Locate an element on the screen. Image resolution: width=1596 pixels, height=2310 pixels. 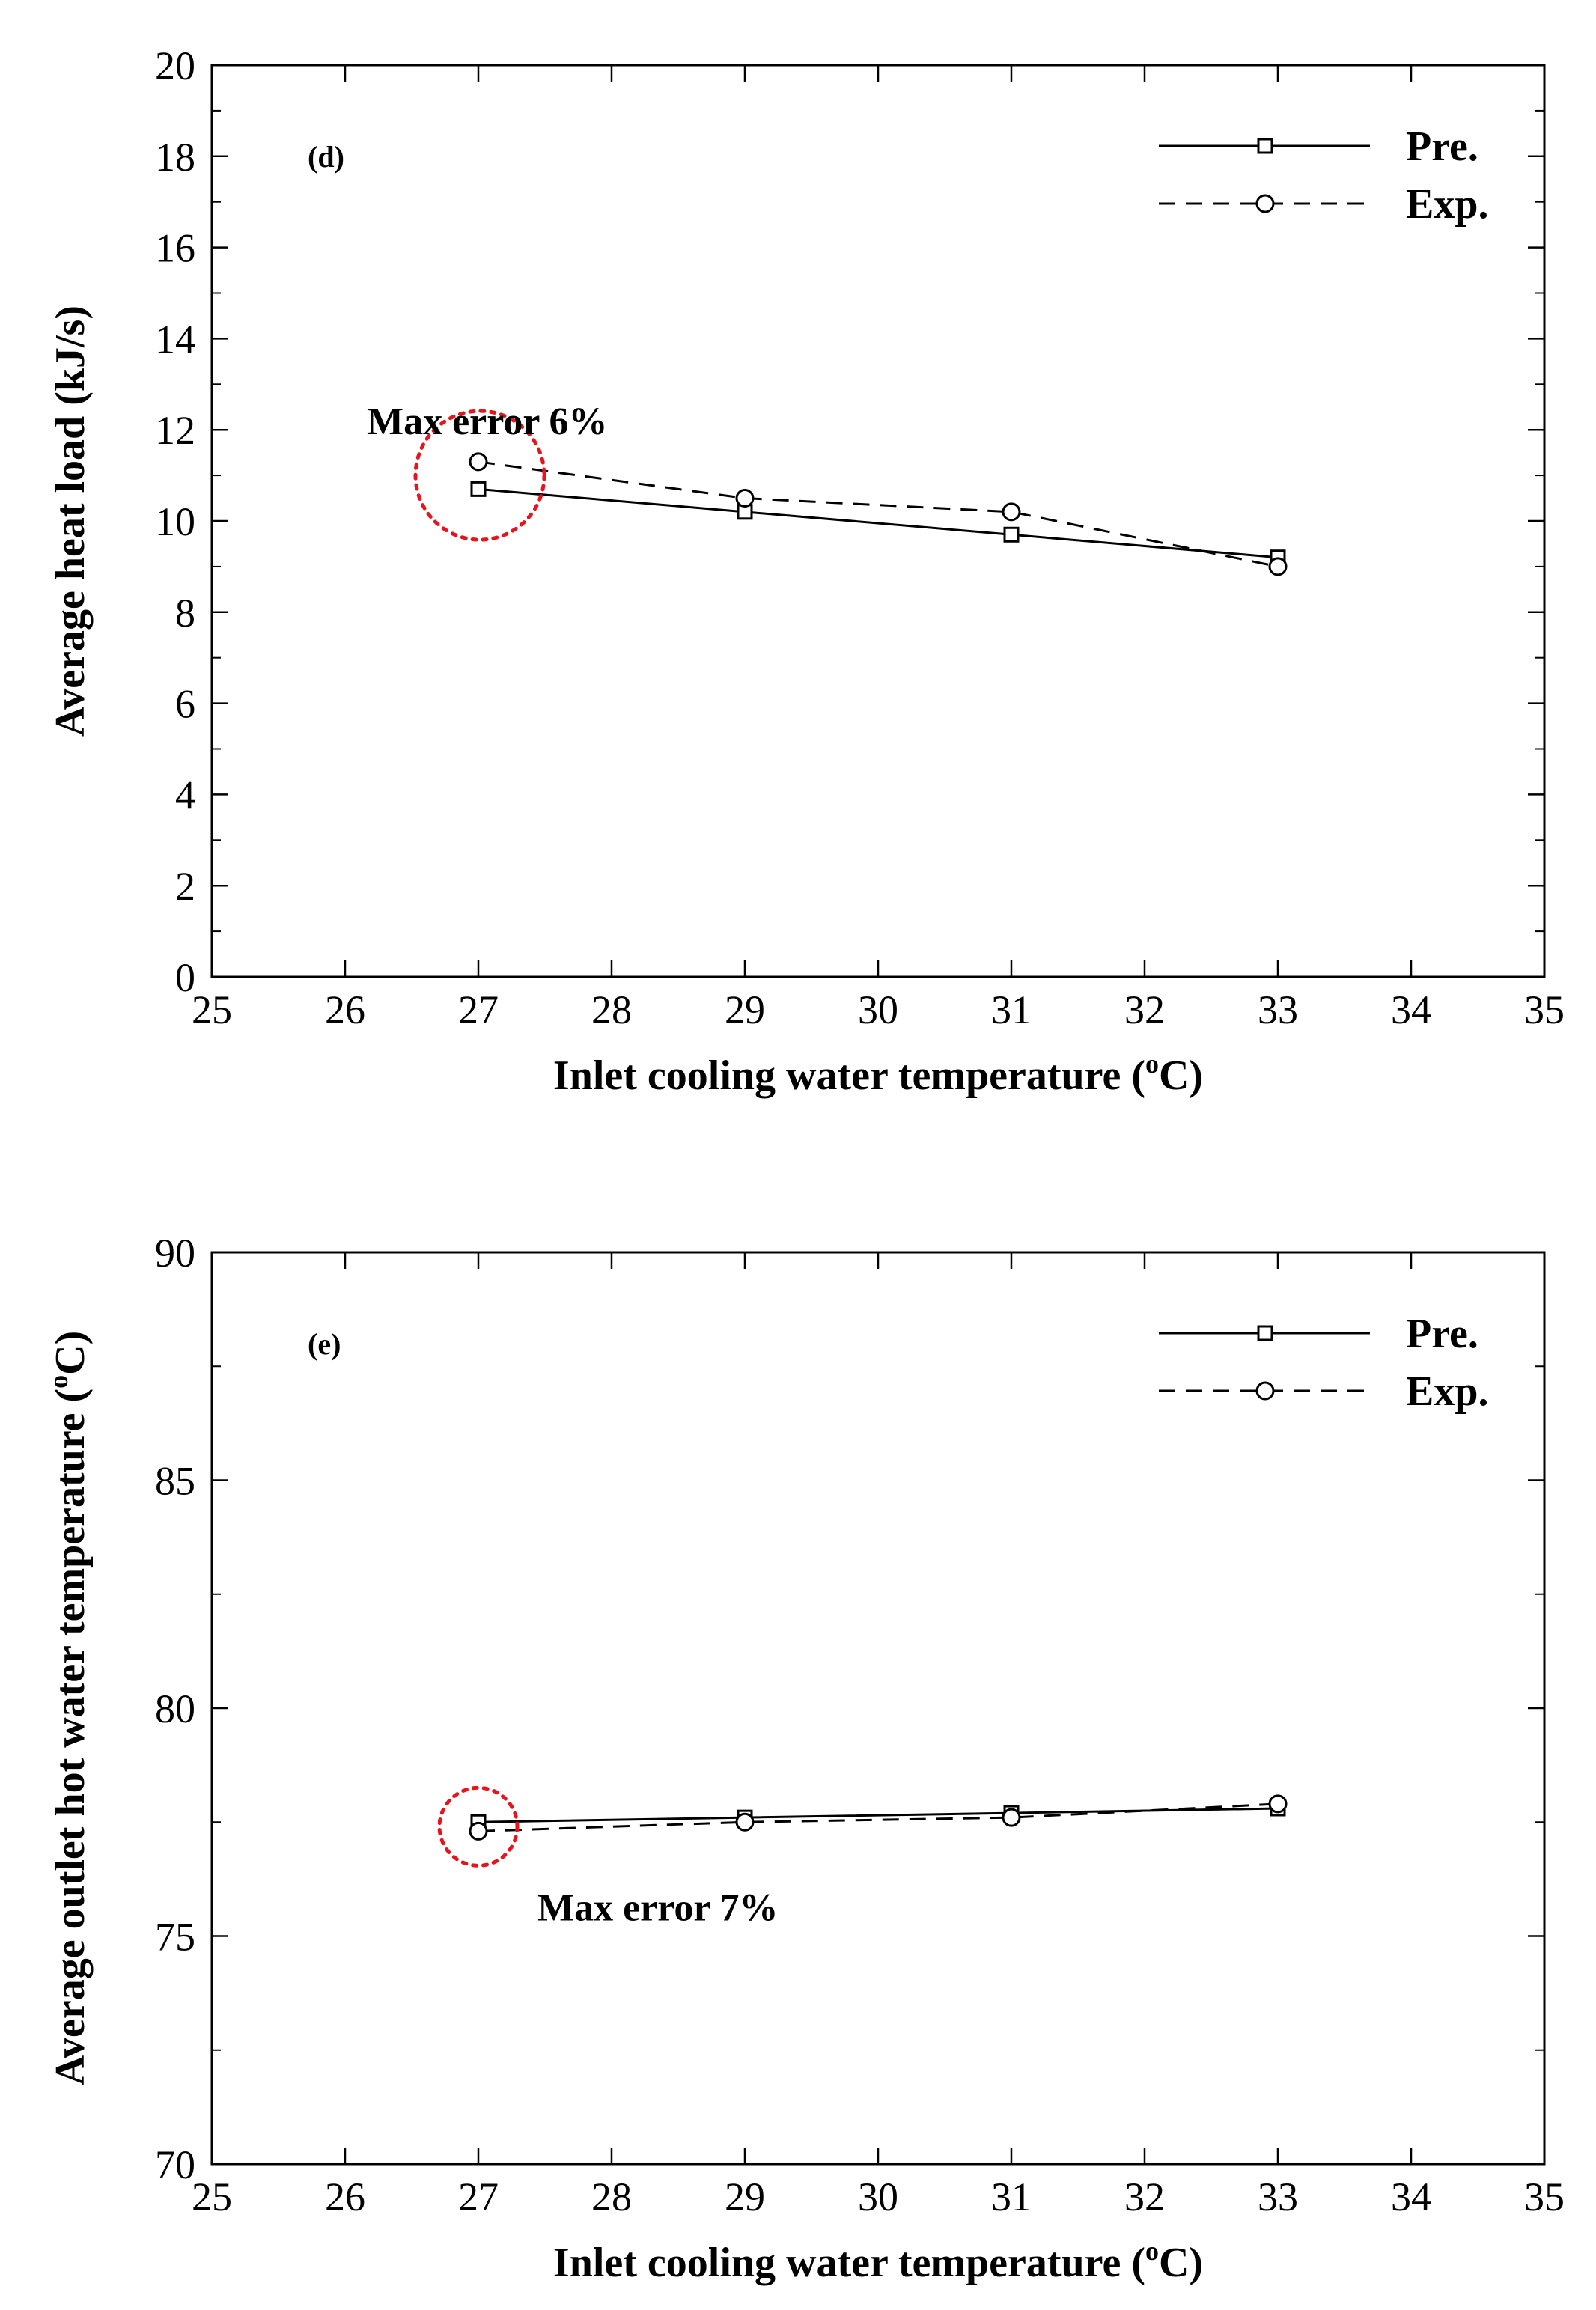
y-axis-label: Average heat load (kJ/s) is located at coordinates (70, 521).